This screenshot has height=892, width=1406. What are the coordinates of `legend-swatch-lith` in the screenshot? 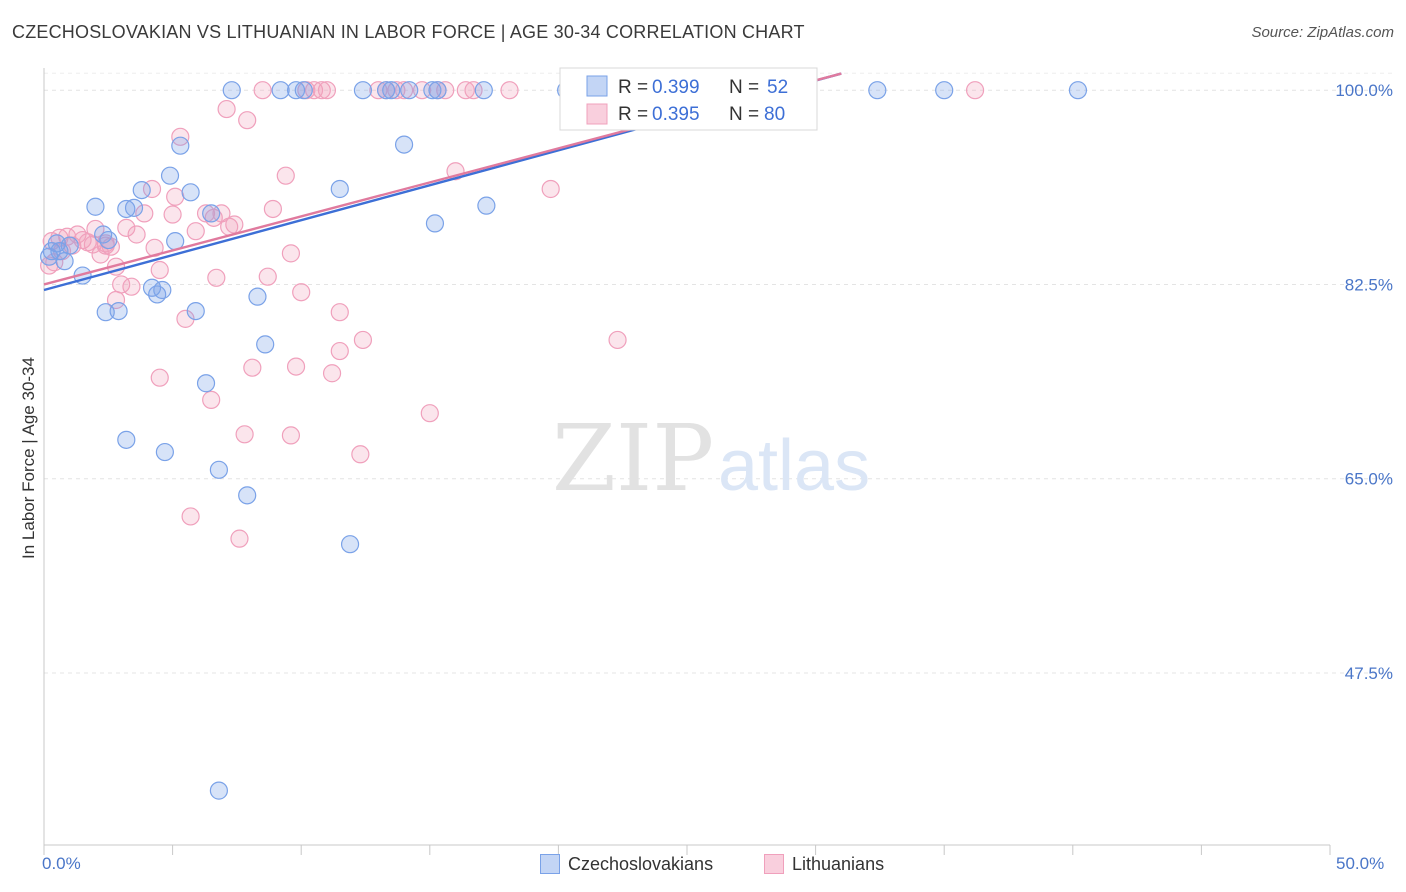 It's located at (597, 114).